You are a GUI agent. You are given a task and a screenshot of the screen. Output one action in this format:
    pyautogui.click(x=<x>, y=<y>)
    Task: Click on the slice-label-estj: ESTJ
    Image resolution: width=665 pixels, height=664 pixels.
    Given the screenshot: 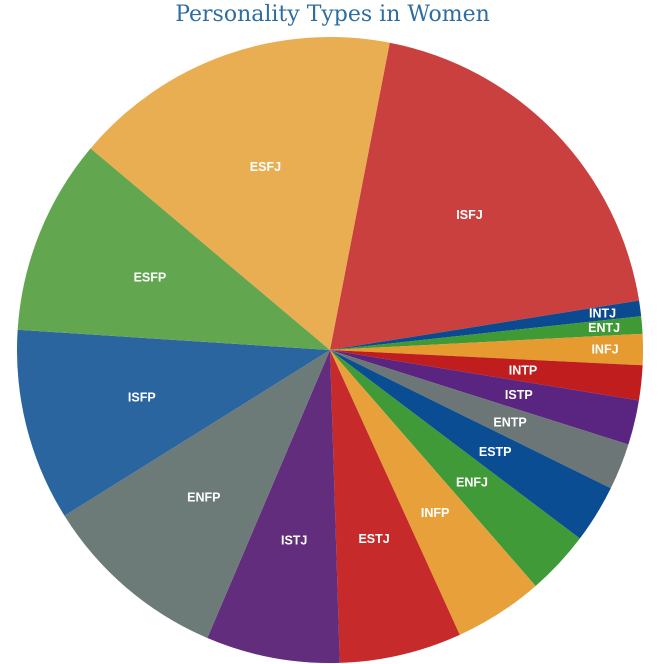 What is the action you would take?
    pyautogui.click(x=373, y=539)
    